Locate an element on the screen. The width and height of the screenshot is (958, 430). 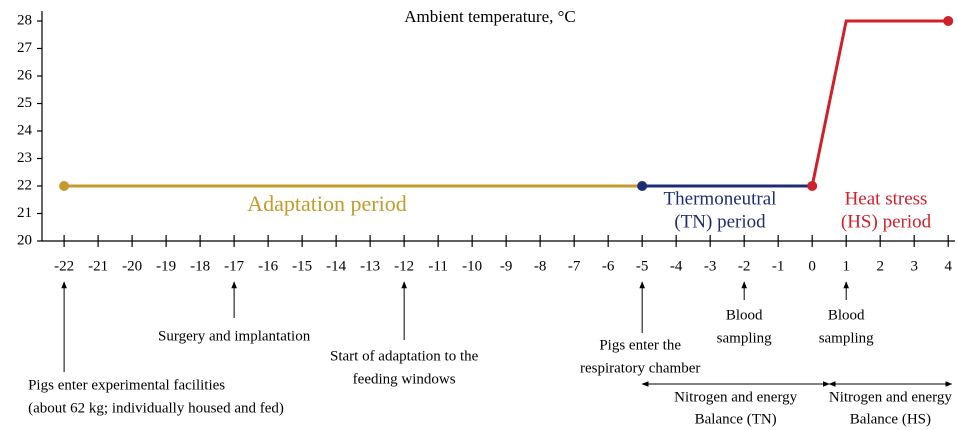
x-tick-label: 4 is located at coordinates (948, 266).